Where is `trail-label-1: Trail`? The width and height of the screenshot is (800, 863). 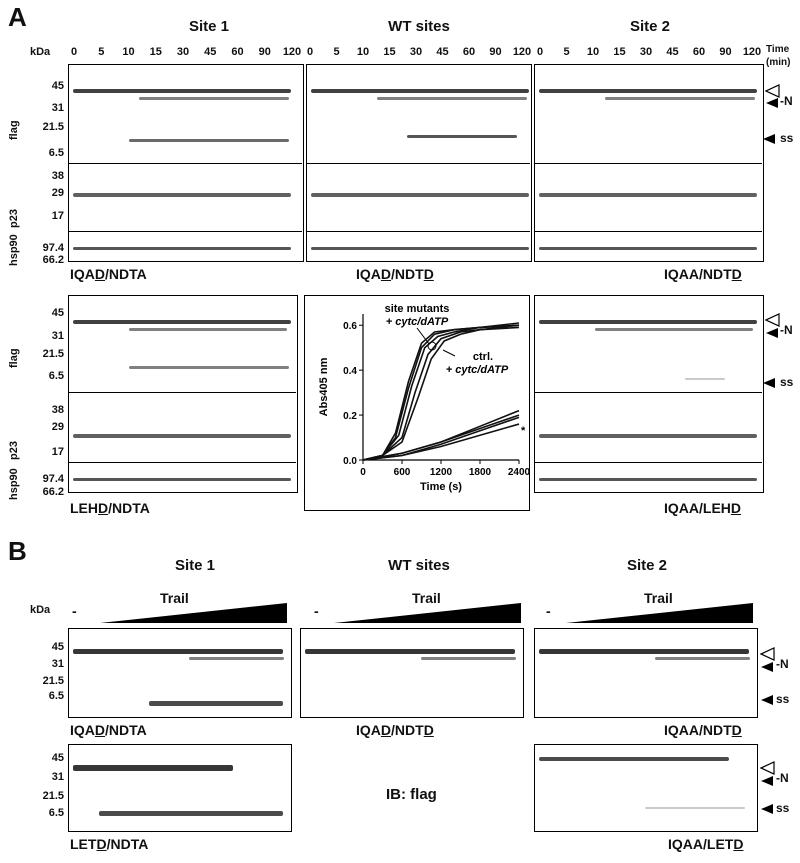 trail-label-1: Trail is located at coordinates (174, 598).